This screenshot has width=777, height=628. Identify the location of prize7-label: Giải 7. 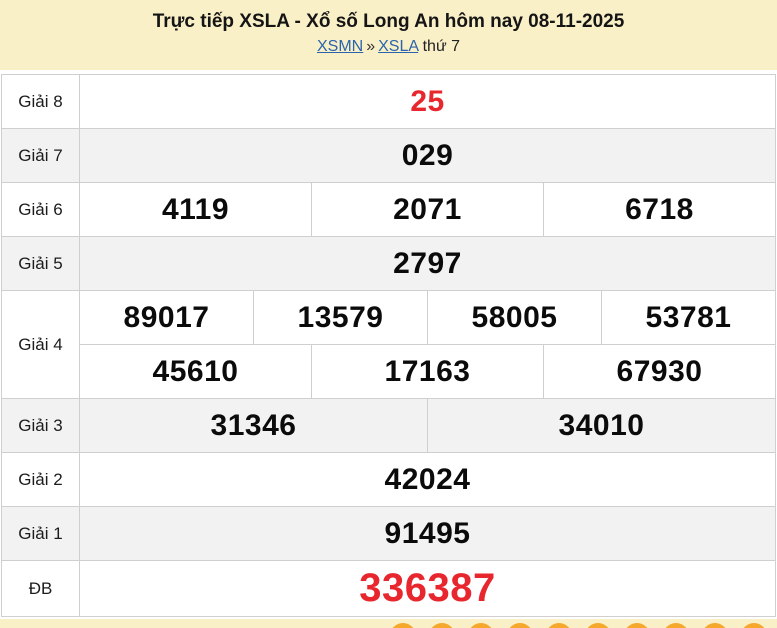
(41, 155).